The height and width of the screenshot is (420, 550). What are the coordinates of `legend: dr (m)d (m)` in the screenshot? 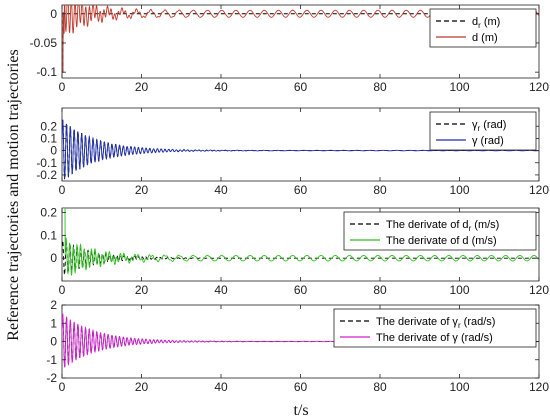 It's located at (483, 28).